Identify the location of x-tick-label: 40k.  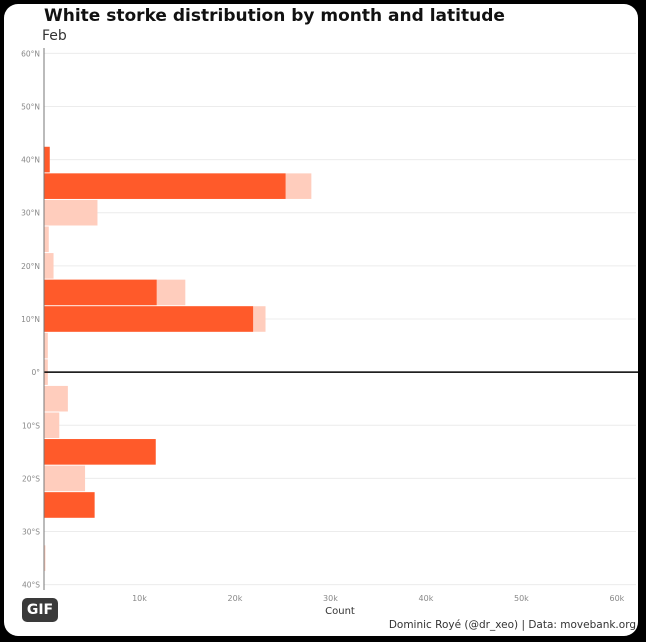
(426, 598).